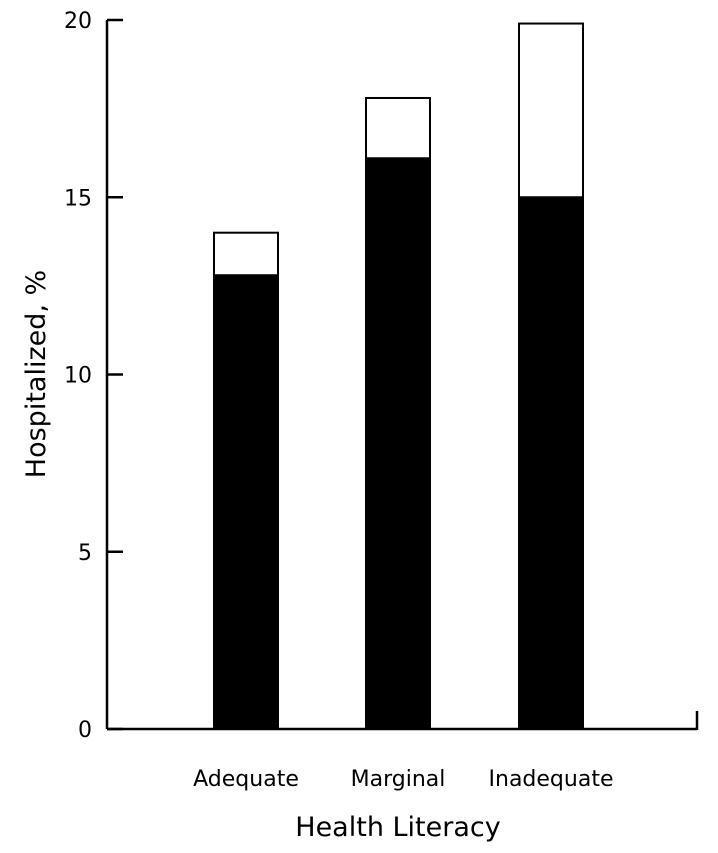  I want to click on y-ticks: 0 5 10 15 20, so click(93, 376).